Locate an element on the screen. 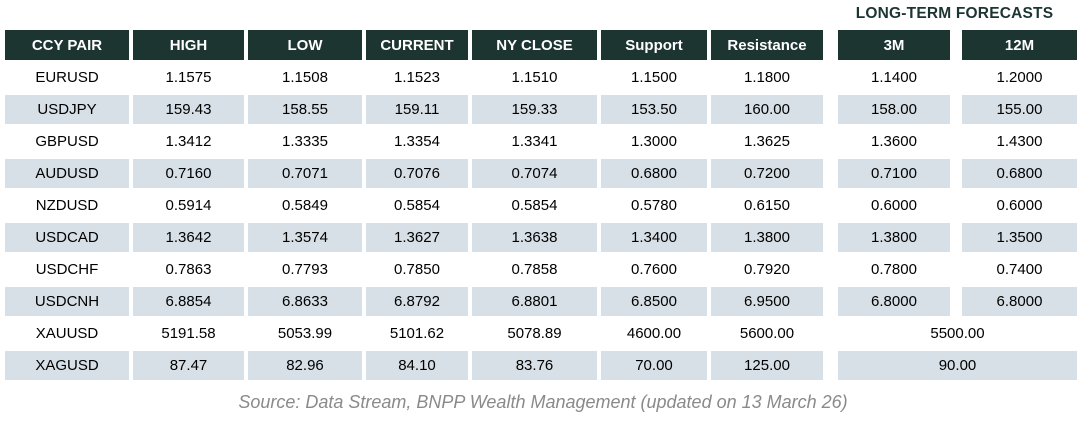  value-cell: 1.1500 is located at coordinates (654, 77).